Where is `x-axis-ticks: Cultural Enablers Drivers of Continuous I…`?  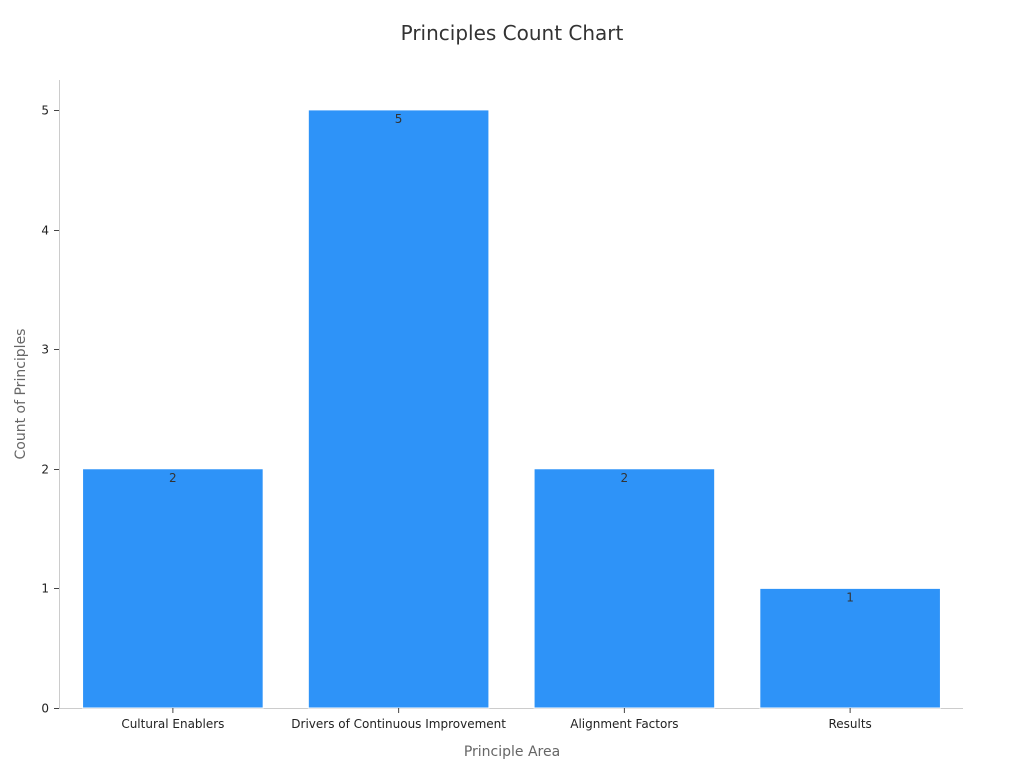
x-axis-ticks: Cultural Enablers Drivers of Continuous I… is located at coordinates (496, 719).